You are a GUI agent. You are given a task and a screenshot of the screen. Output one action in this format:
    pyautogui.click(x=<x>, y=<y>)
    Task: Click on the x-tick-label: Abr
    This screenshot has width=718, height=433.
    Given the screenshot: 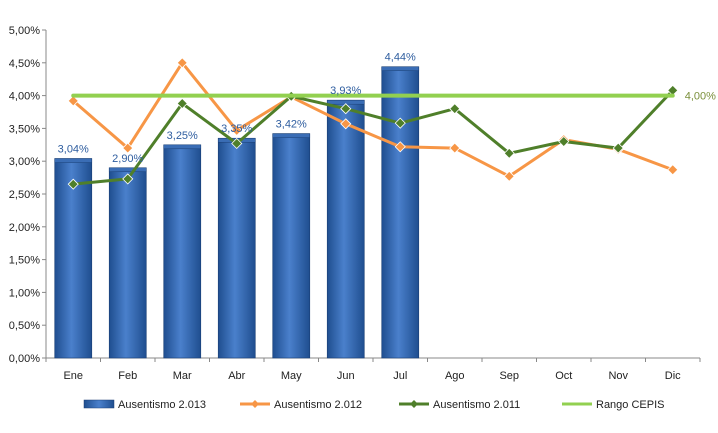 What is the action you would take?
    pyautogui.click(x=236, y=376)
    